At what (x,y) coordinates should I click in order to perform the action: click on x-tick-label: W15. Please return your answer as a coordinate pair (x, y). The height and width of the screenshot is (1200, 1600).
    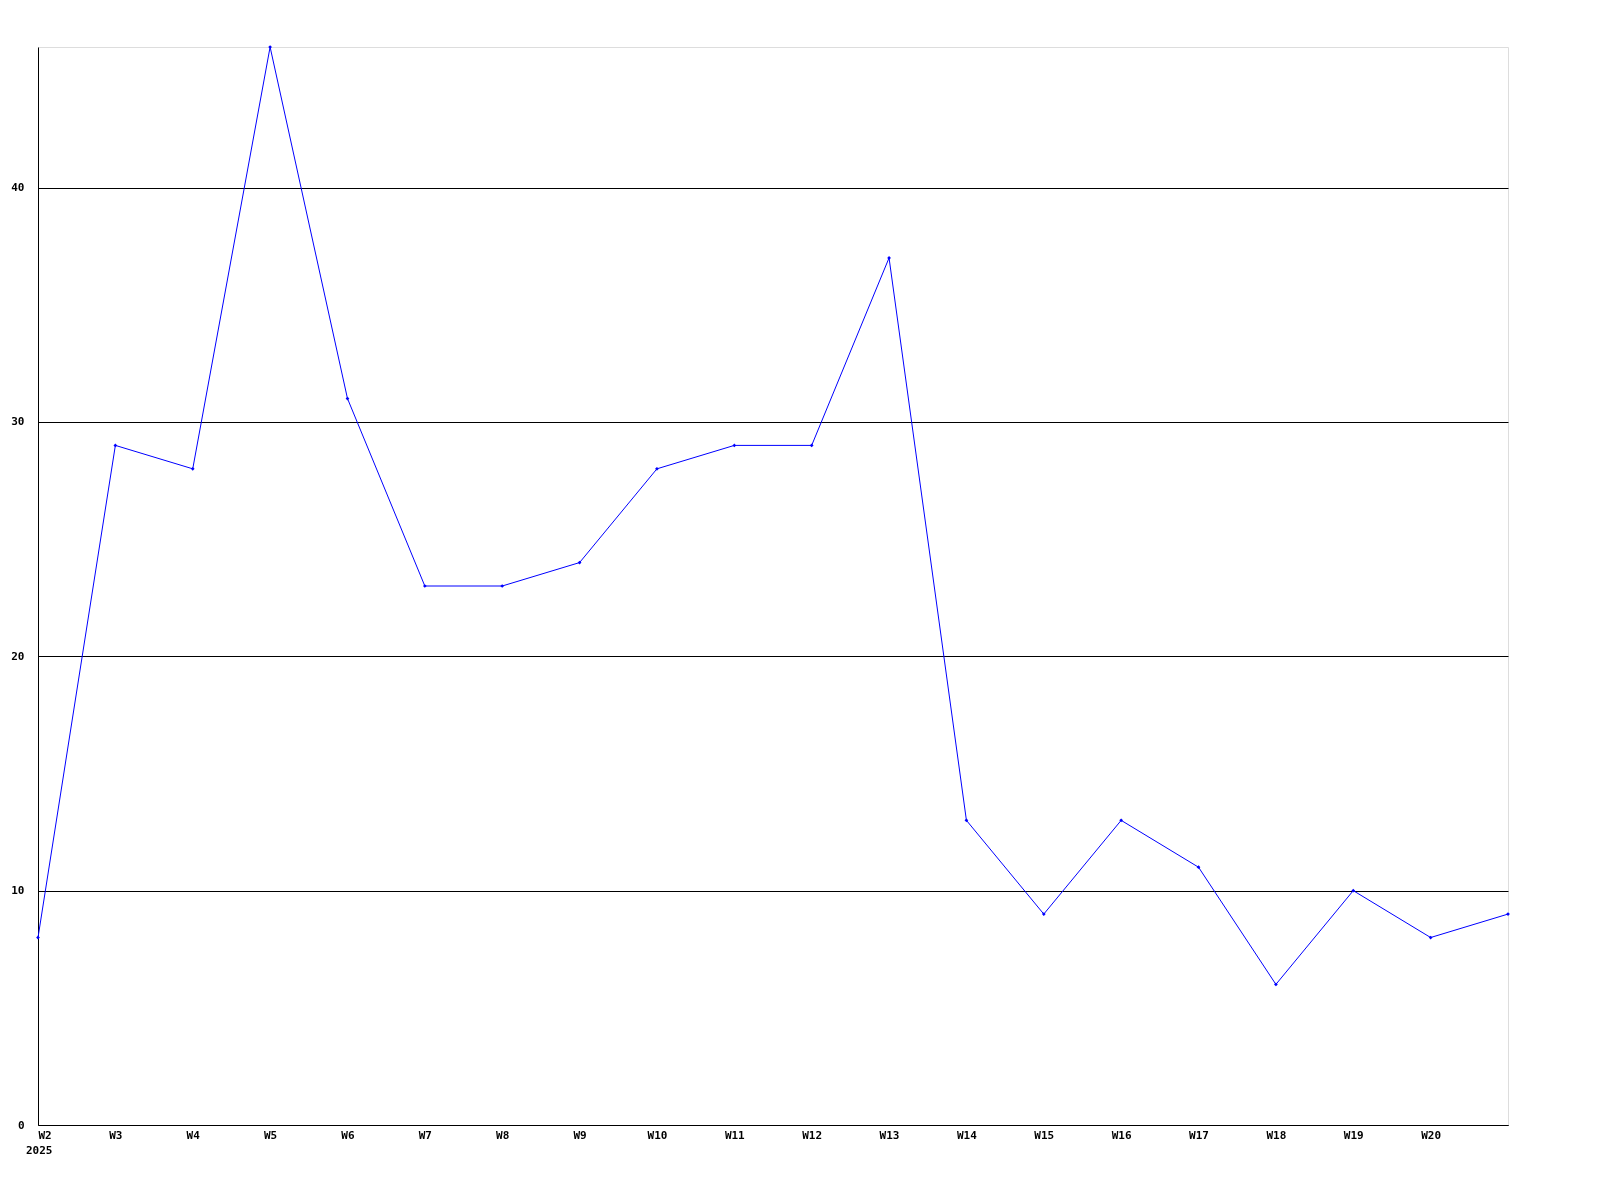
    Looking at the image, I should click on (1044, 1135).